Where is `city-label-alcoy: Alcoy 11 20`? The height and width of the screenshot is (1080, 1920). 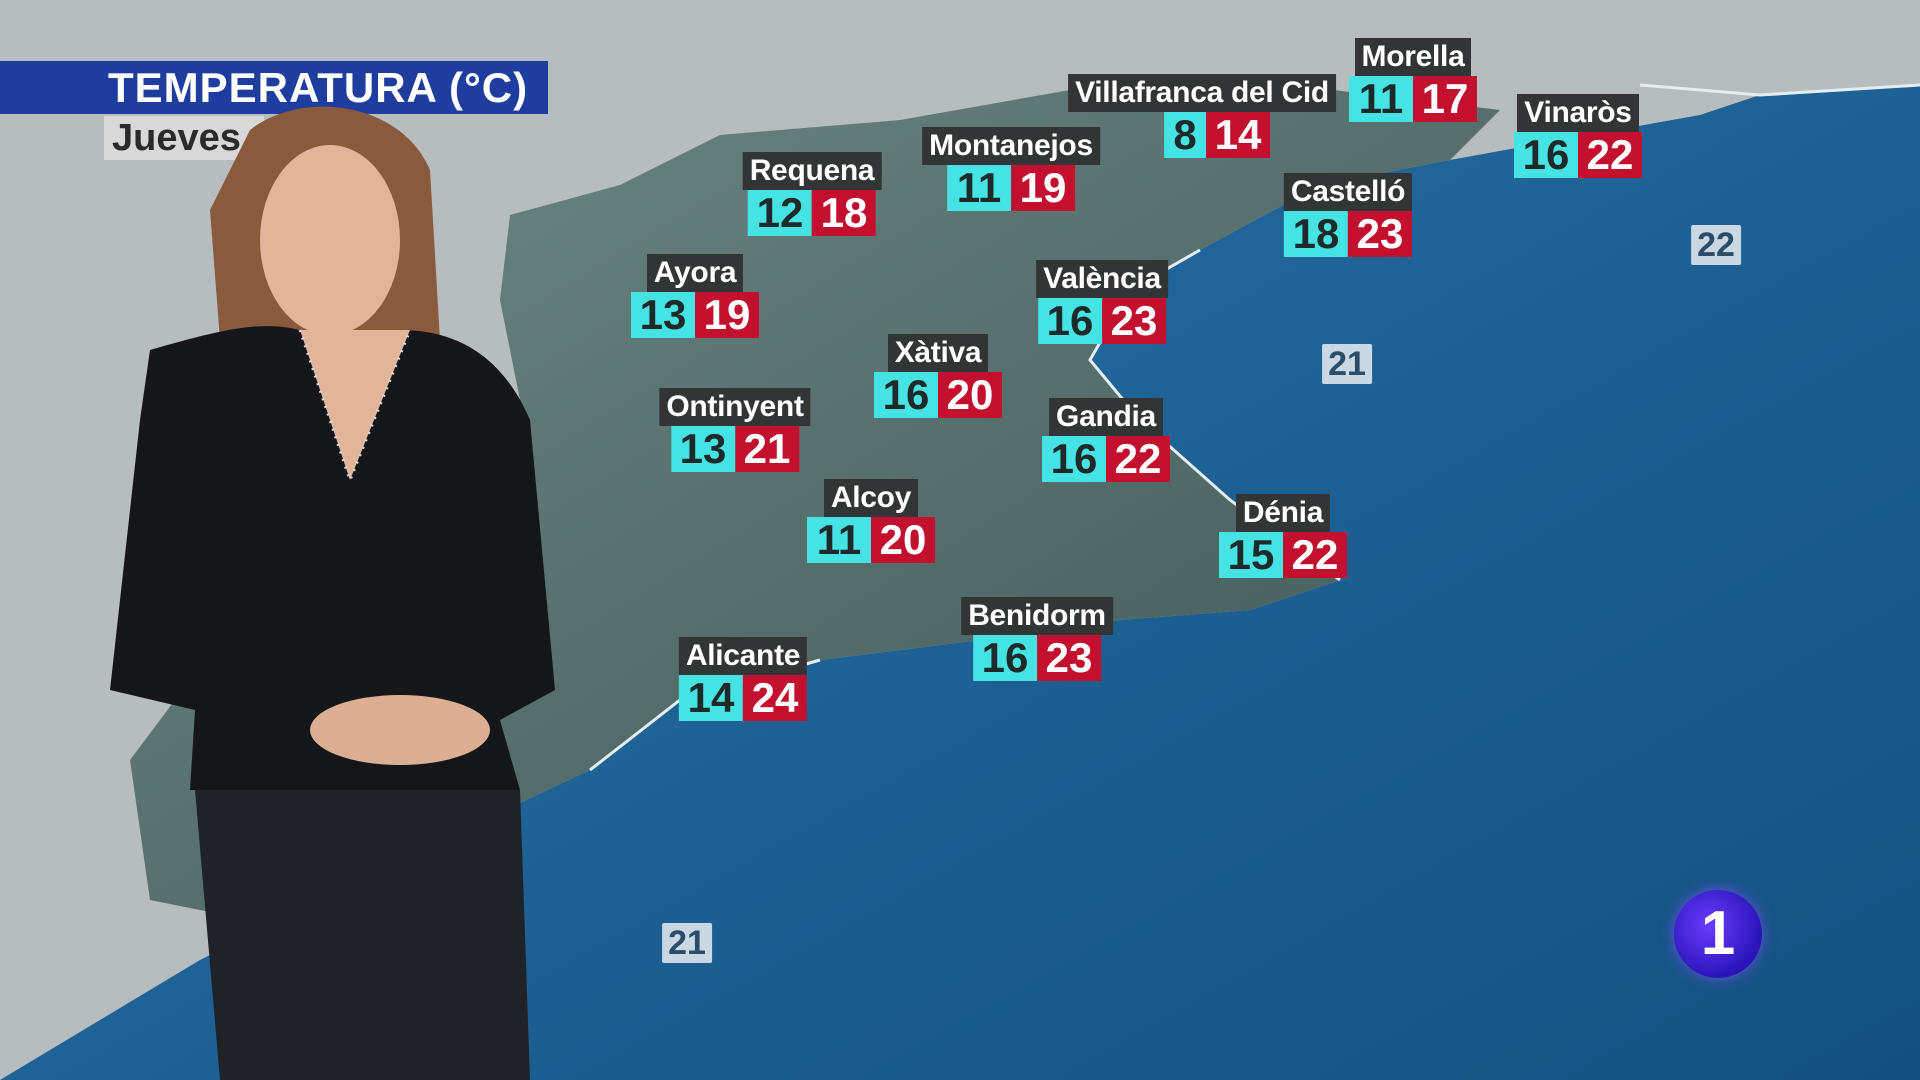
city-label-alcoy: Alcoy 11 20 is located at coordinates (871, 521).